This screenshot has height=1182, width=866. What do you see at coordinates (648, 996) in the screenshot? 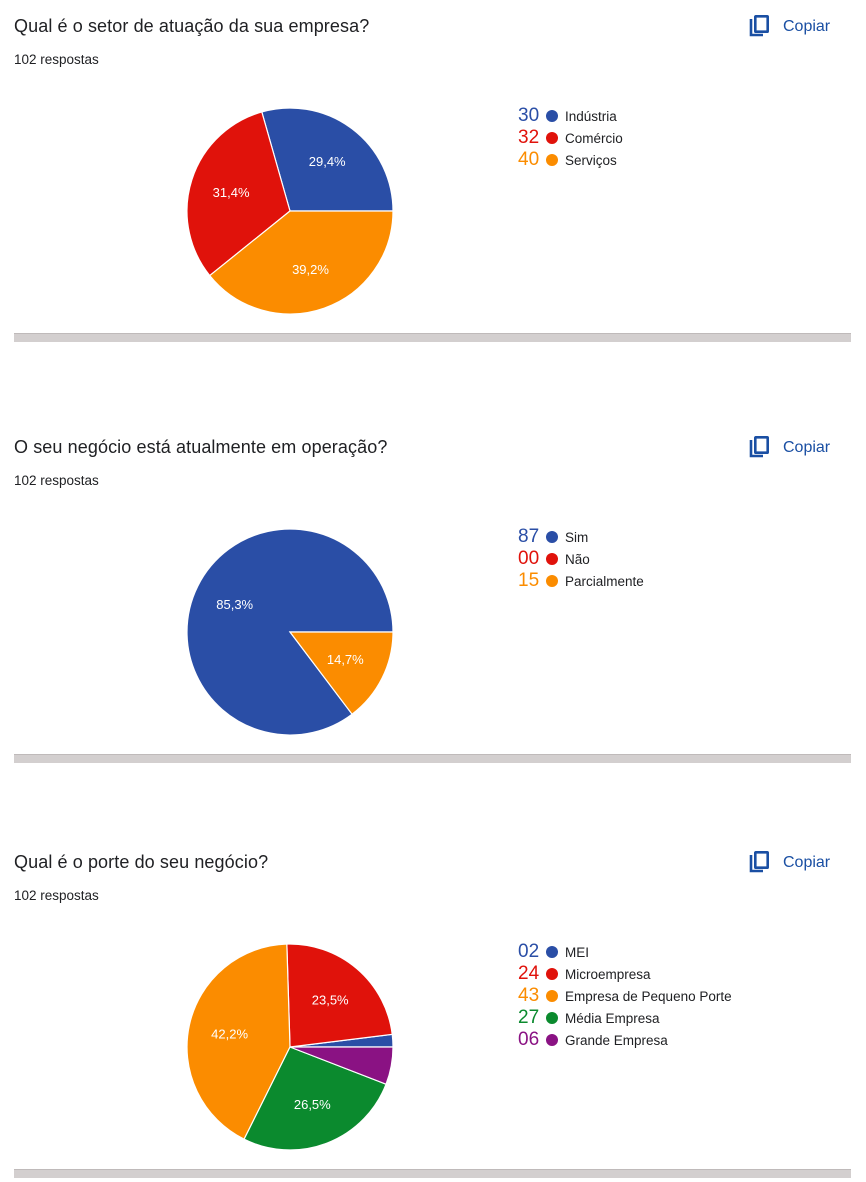
I see `legend-label: Empresa de Pequeno Porte` at bounding box center [648, 996].